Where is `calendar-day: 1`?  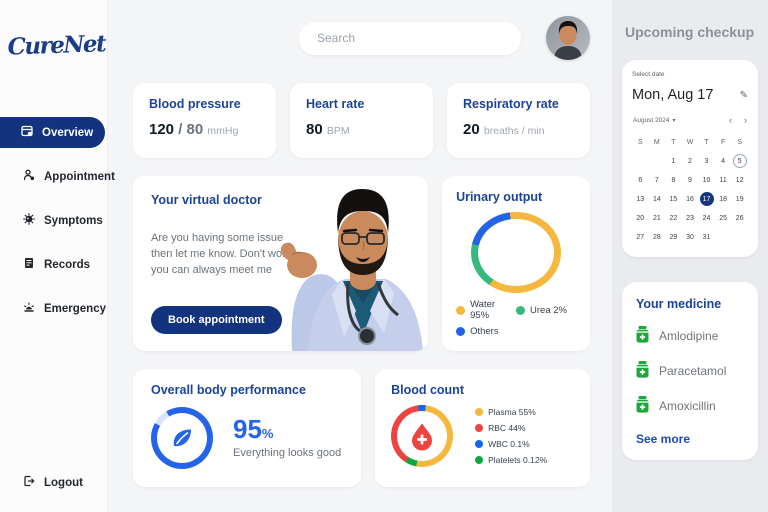
calendar-day: 1 is located at coordinates (673, 161).